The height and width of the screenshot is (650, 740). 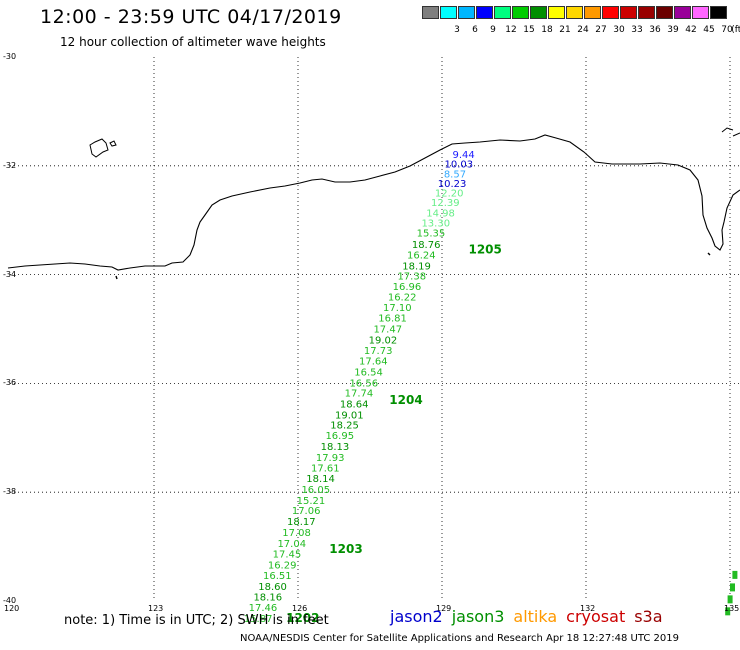 I want to click on swh-reading: 18.64, so click(x=354, y=405).